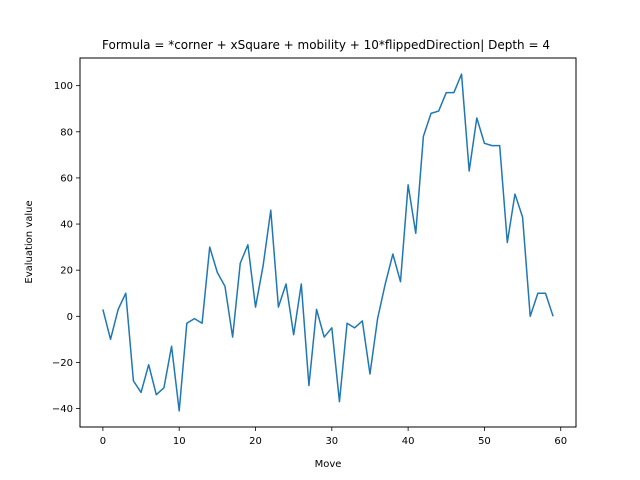 The width and height of the screenshot is (640, 480). What do you see at coordinates (66, 271) in the screenshot?
I see `y-tick-label: 20` at bounding box center [66, 271].